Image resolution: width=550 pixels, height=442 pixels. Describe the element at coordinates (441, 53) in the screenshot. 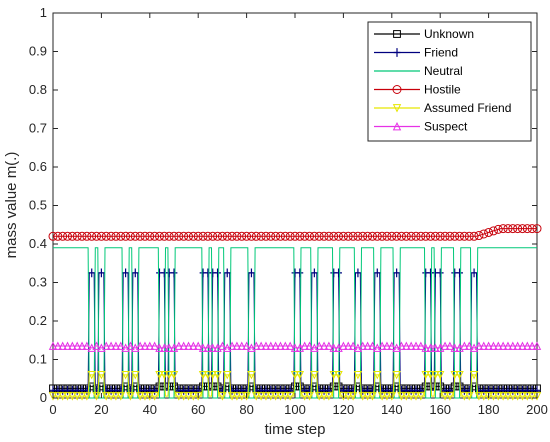

I see `legend-label-friend: Friend` at that location.